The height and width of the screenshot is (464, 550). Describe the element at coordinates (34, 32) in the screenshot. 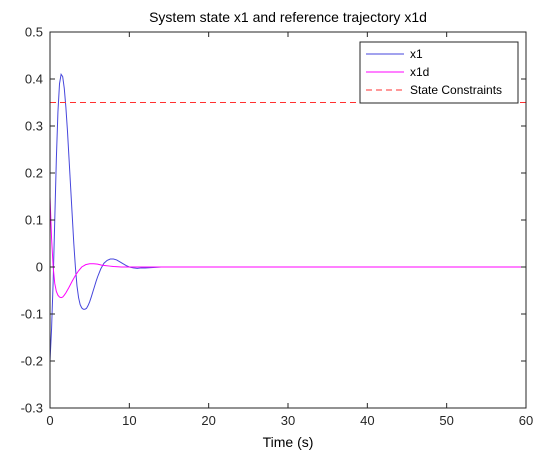

I see `y-tick-label: 0.5` at that location.